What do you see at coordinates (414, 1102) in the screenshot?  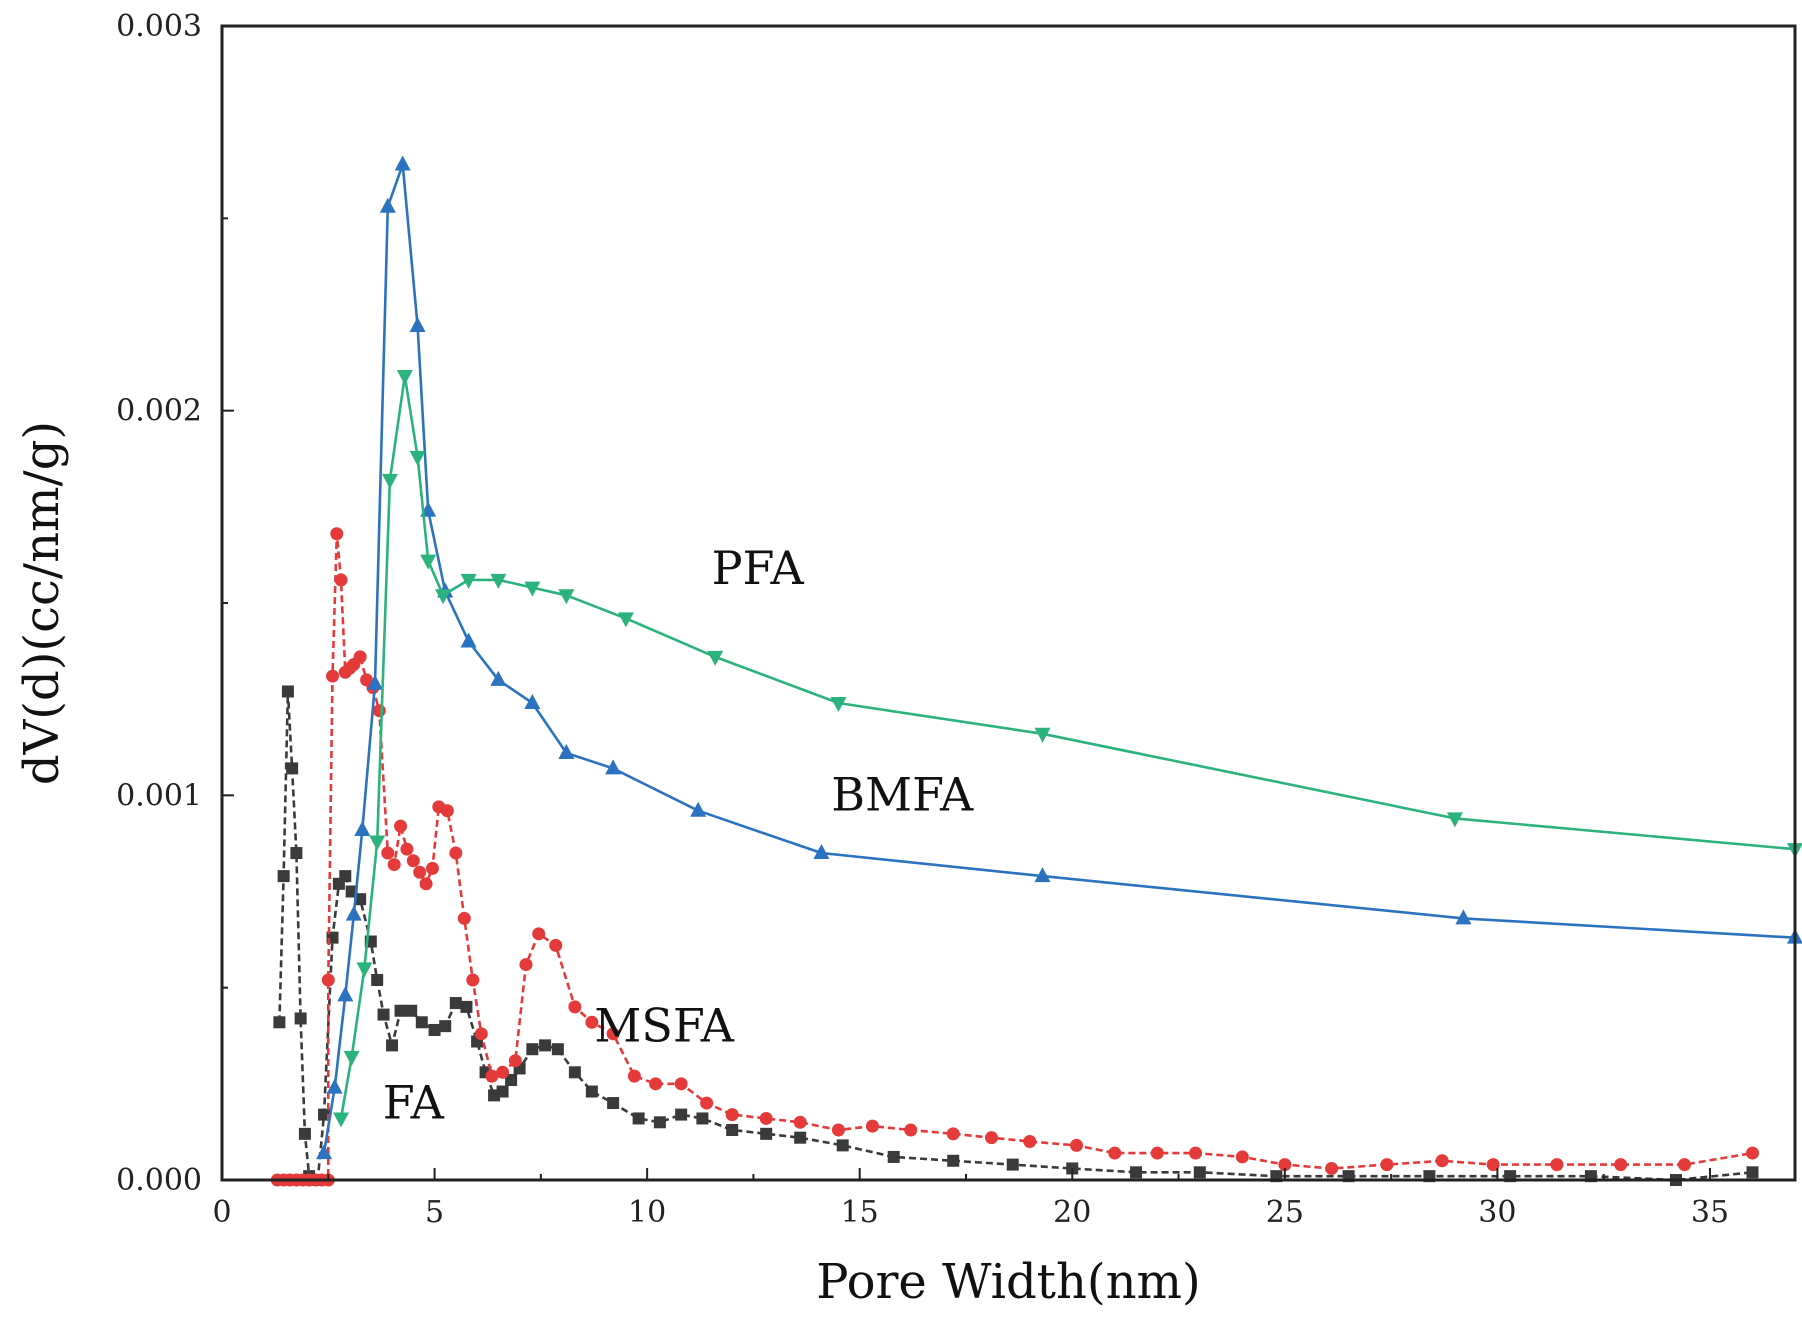 I see `series-label-fa: FA` at bounding box center [414, 1102].